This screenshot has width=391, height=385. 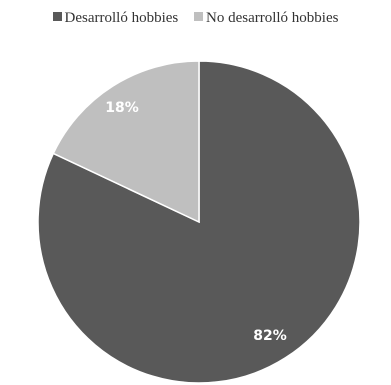 What do you see at coordinates (121, 18) in the screenshot?
I see `legend-label-desarrollo: Desarrolló hobbies` at bounding box center [121, 18].